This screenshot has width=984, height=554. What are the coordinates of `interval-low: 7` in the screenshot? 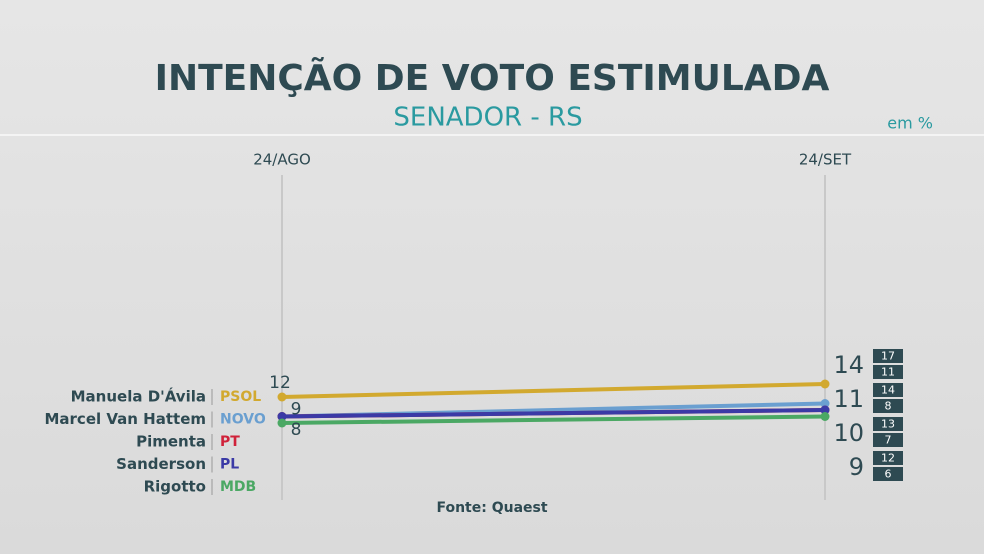 It's located at (888, 440).